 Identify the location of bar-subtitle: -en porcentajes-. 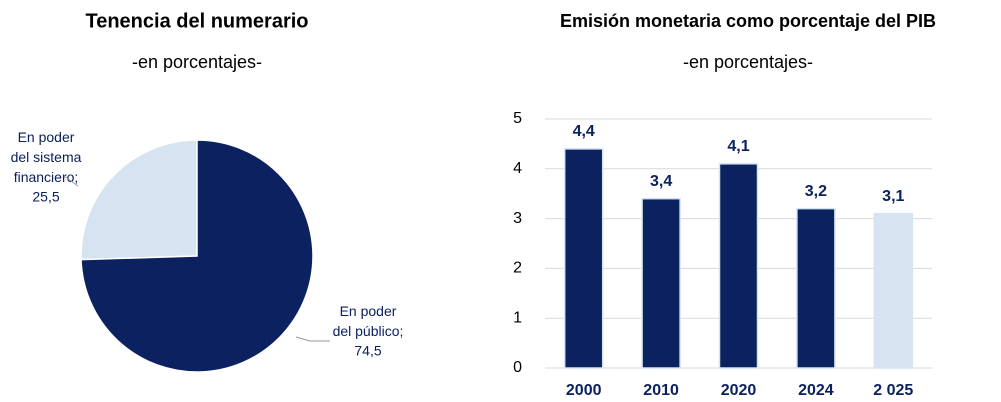
(748, 62).